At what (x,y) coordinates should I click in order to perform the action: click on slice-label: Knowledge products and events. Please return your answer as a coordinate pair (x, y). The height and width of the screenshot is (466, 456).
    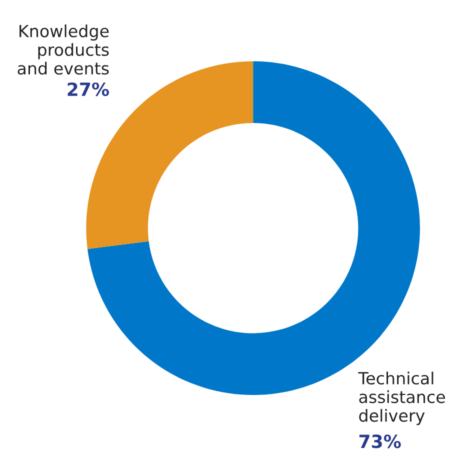
    Looking at the image, I should click on (63, 49).